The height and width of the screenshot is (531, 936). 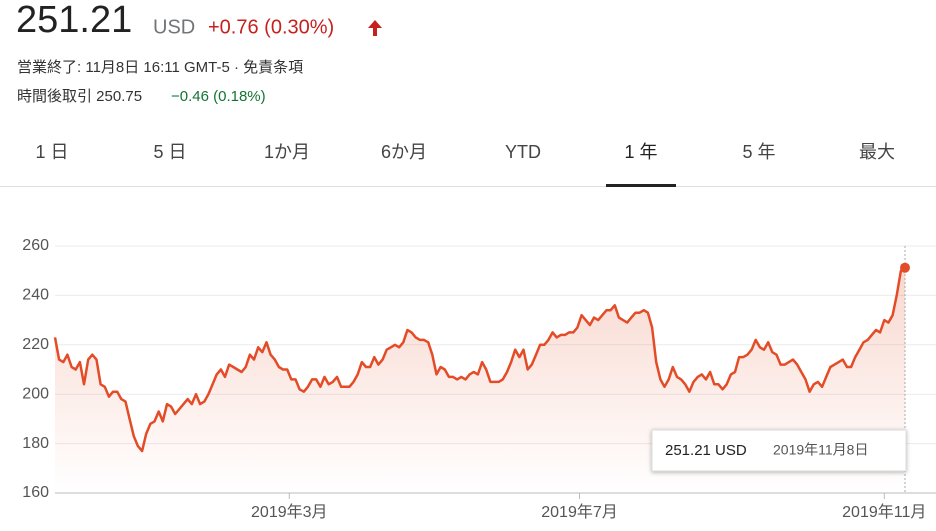 What do you see at coordinates (74, 20) in the screenshot?
I see `price: 251.21` at bounding box center [74, 20].